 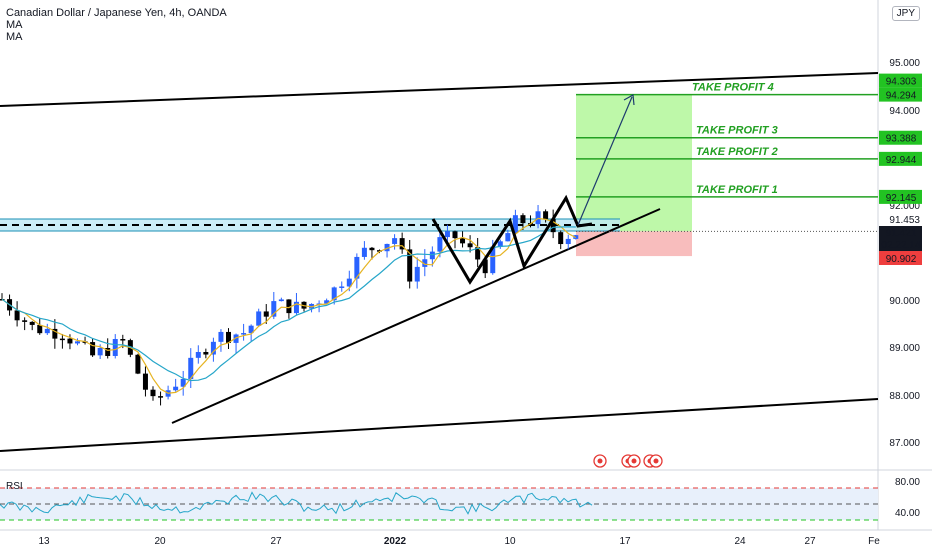 What do you see at coordinates (625, 541) in the screenshot?
I see `time-tick-label: 17` at bounding box center [625, 541].